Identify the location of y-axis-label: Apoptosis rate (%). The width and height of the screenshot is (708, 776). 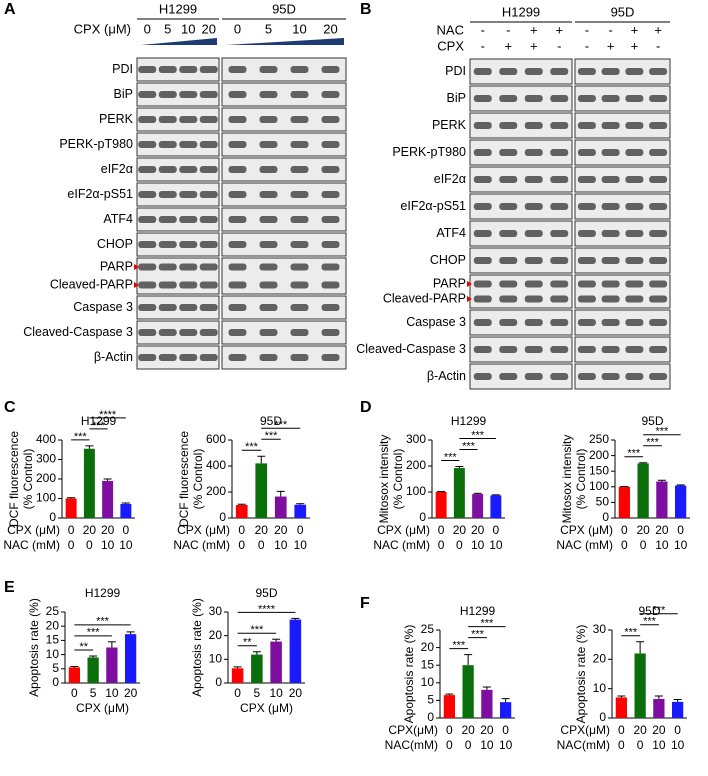
(34, 647).